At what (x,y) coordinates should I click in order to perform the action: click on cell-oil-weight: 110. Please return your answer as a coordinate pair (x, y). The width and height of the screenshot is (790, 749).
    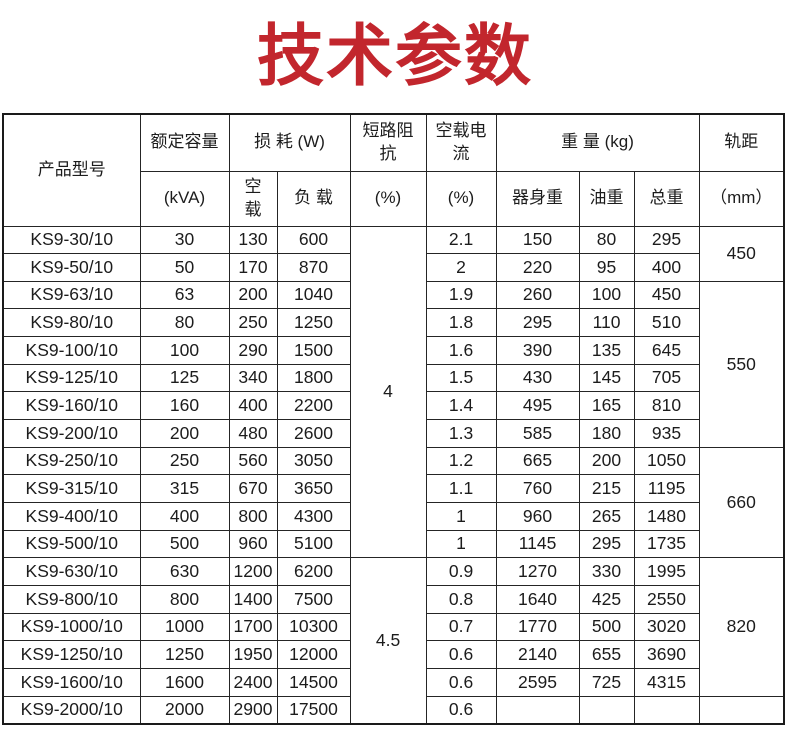
    Looking at the image, I should click on (606, 323).